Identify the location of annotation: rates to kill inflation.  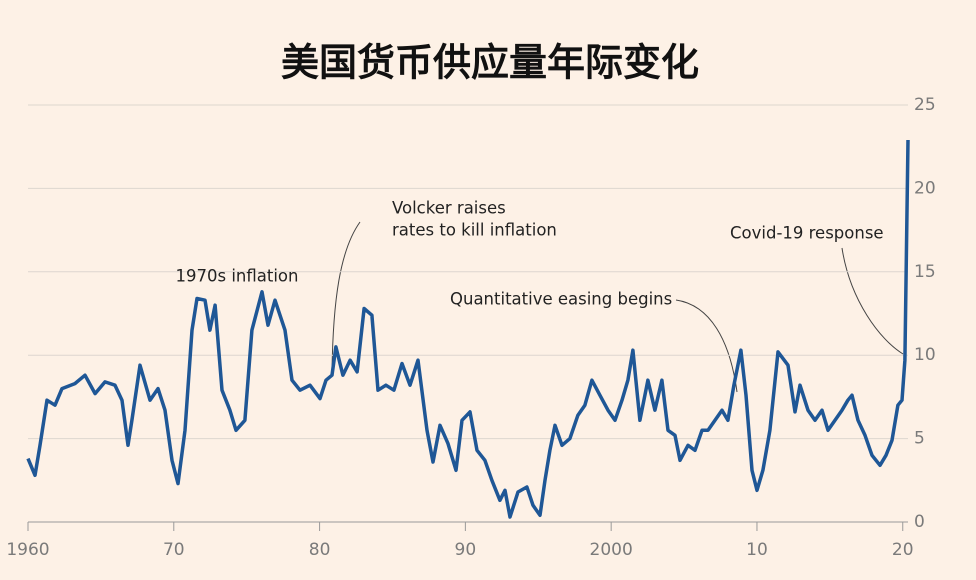
(474, 230).